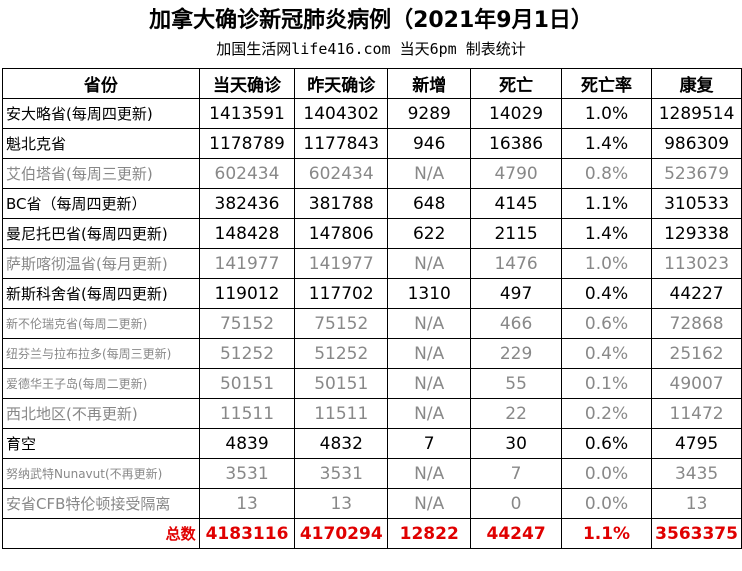 The height and width of the screenshot is (571, 742). What do you see at coordinates (429, 83) in the screenshot?
I see `column-header: 新增` at bounding box center [429, 83].